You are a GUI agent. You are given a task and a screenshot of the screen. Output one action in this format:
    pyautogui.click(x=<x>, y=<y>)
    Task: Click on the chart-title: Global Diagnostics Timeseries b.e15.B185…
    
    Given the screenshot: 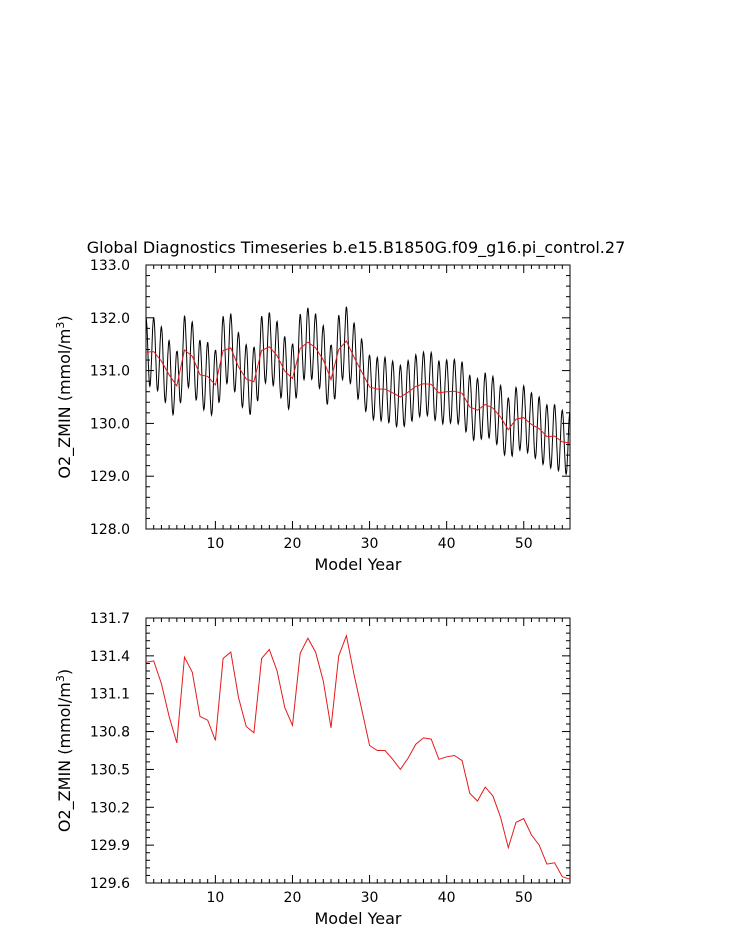 What is the action you would take?
    pyautogui.click(x=356, y=248)
    